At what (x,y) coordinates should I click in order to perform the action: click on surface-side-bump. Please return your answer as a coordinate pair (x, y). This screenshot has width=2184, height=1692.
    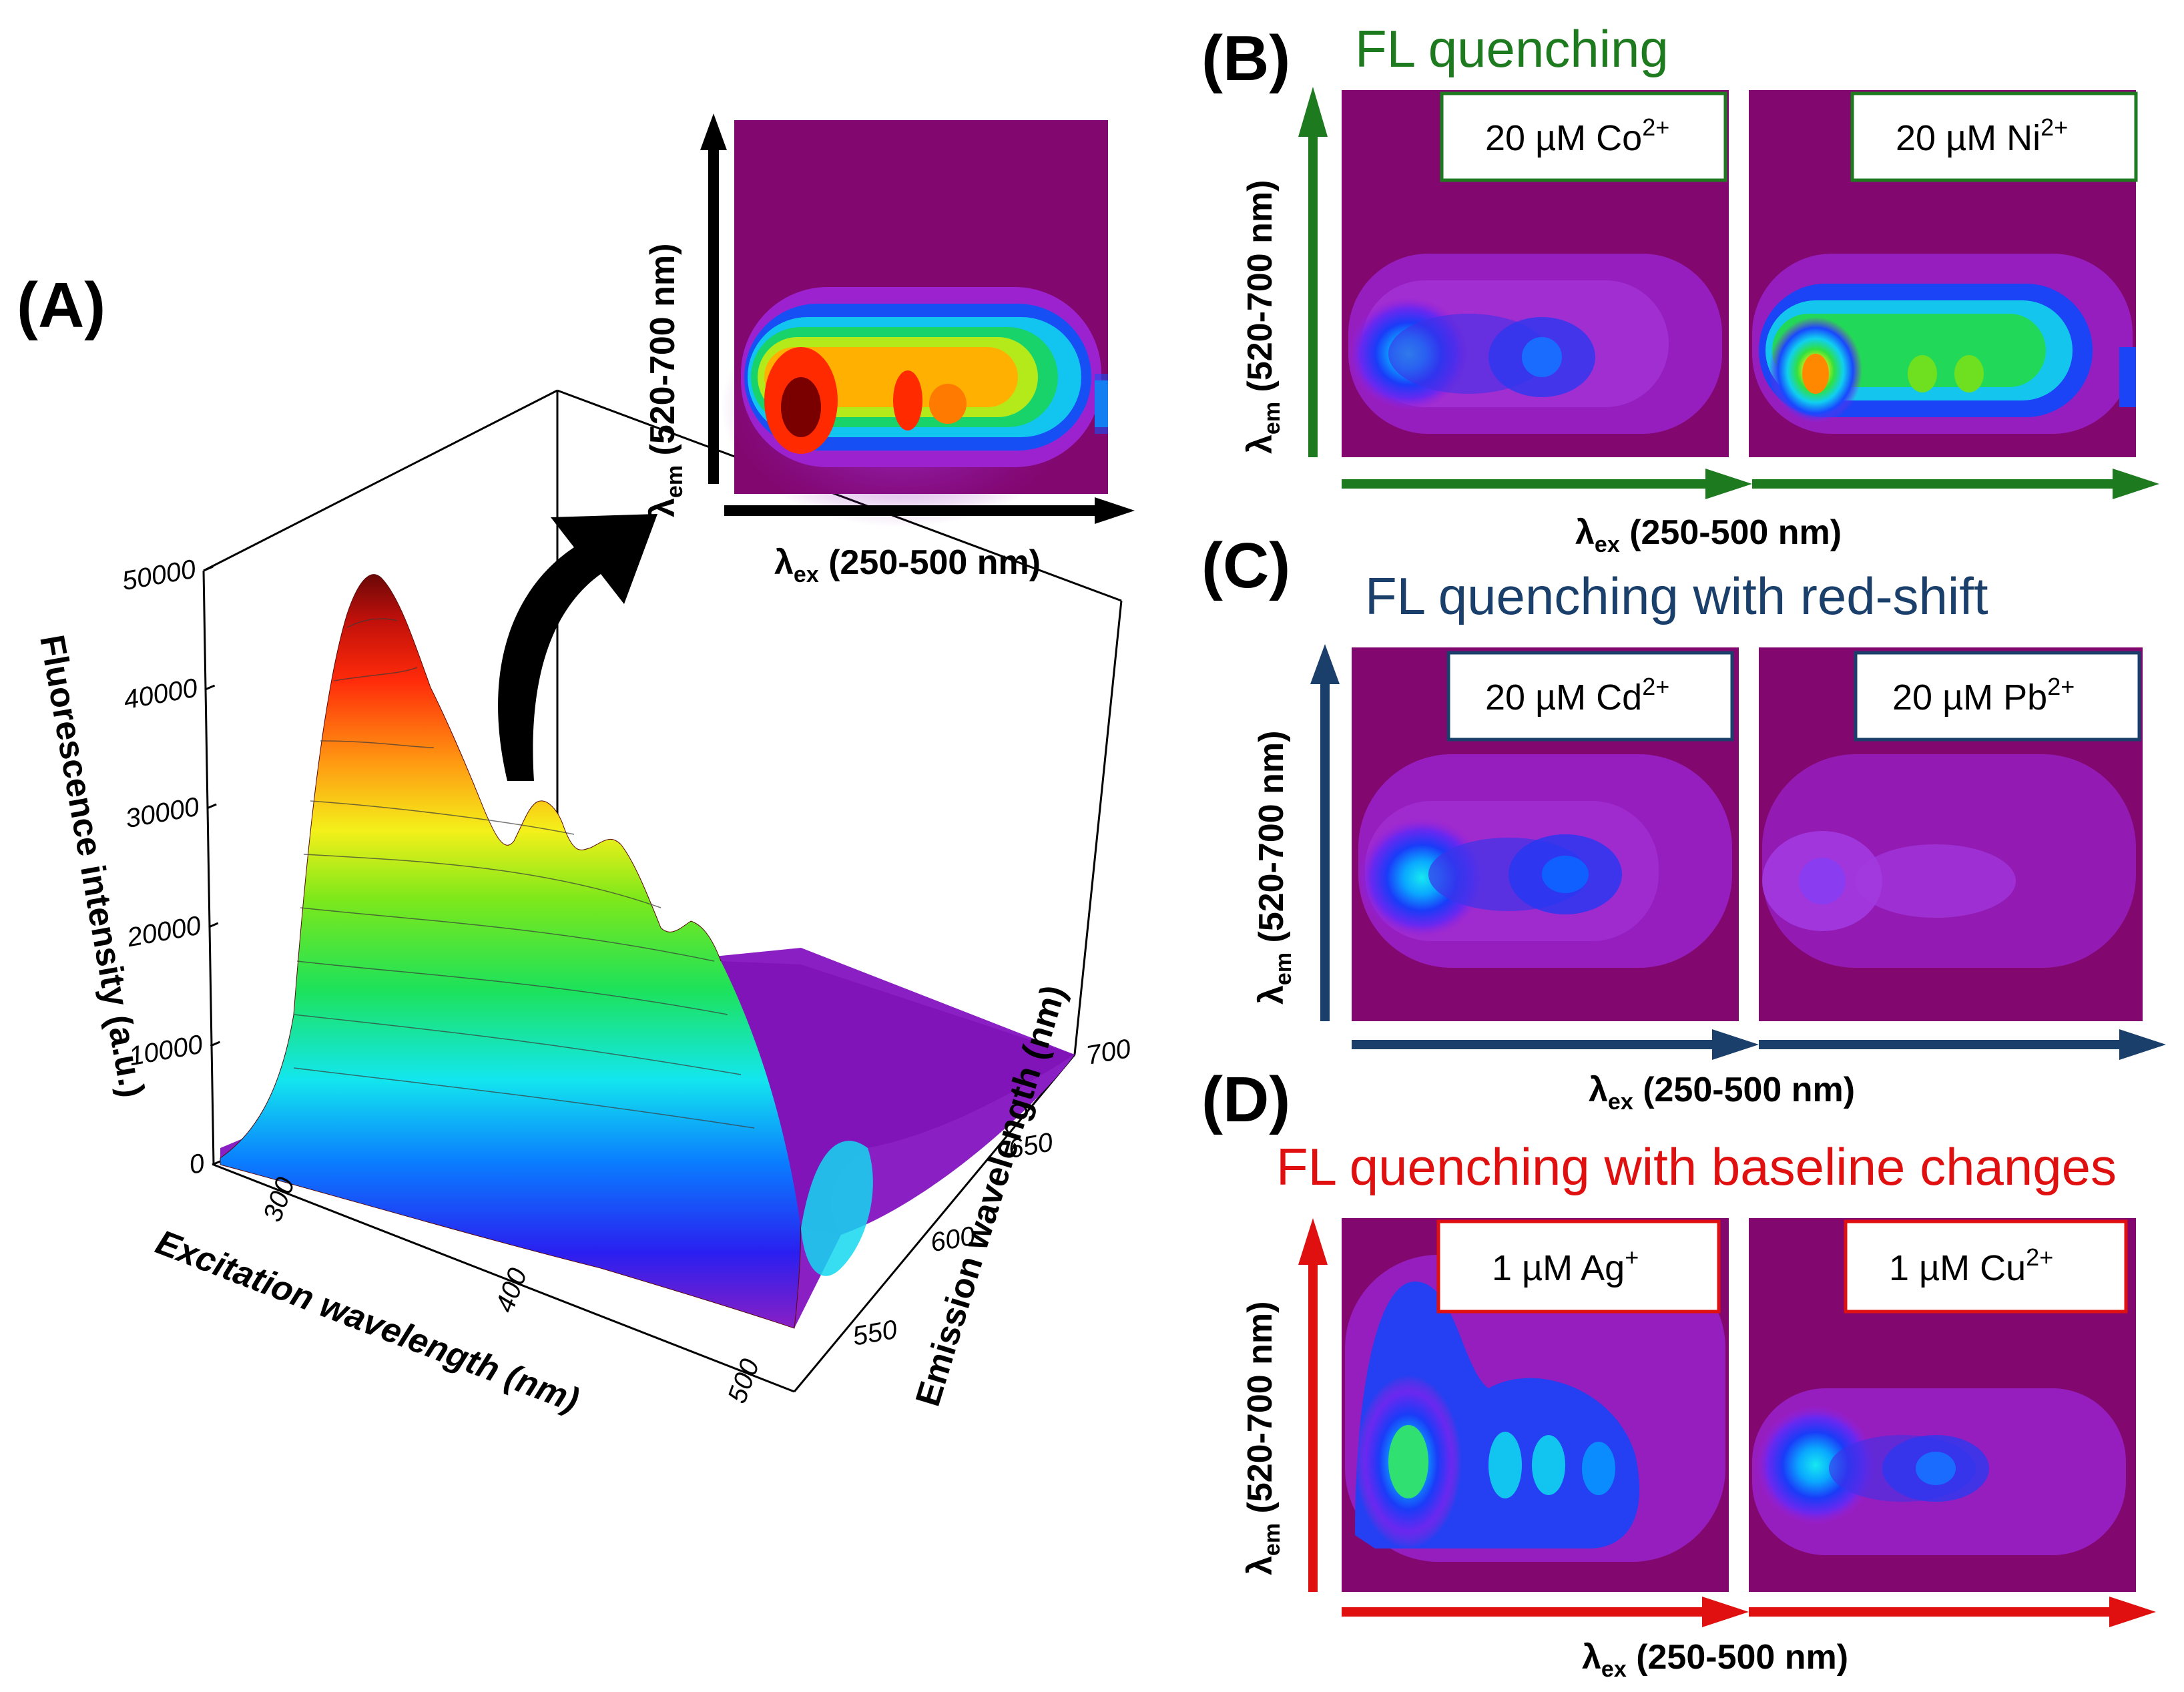
    Looking at the image, I should click on (837, 1208).